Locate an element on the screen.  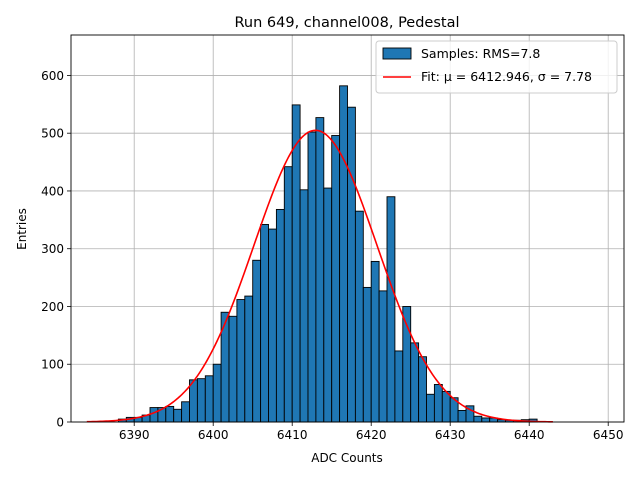
legend-histogram-label: Samples: RMS=7.8 is located at coordinates (480, 53).